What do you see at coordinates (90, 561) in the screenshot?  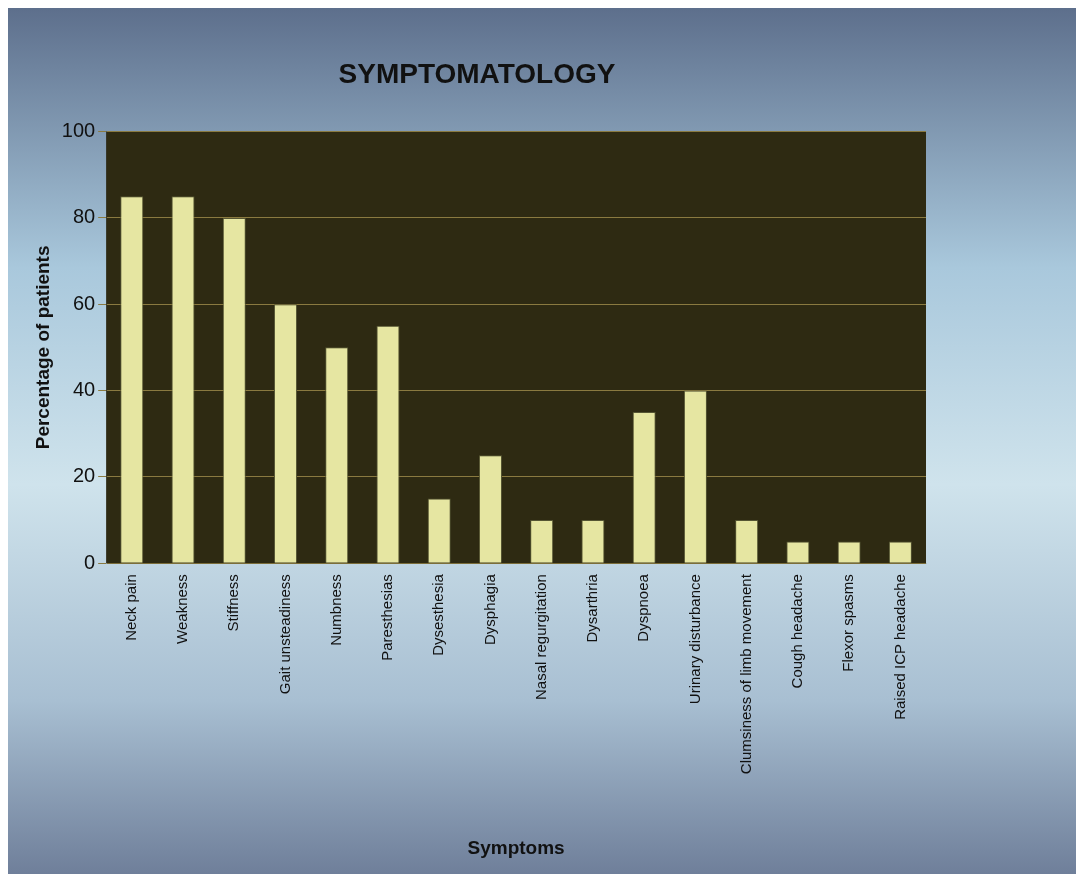 I see `y-tick-label: 0` at bounding box center [90, 561].